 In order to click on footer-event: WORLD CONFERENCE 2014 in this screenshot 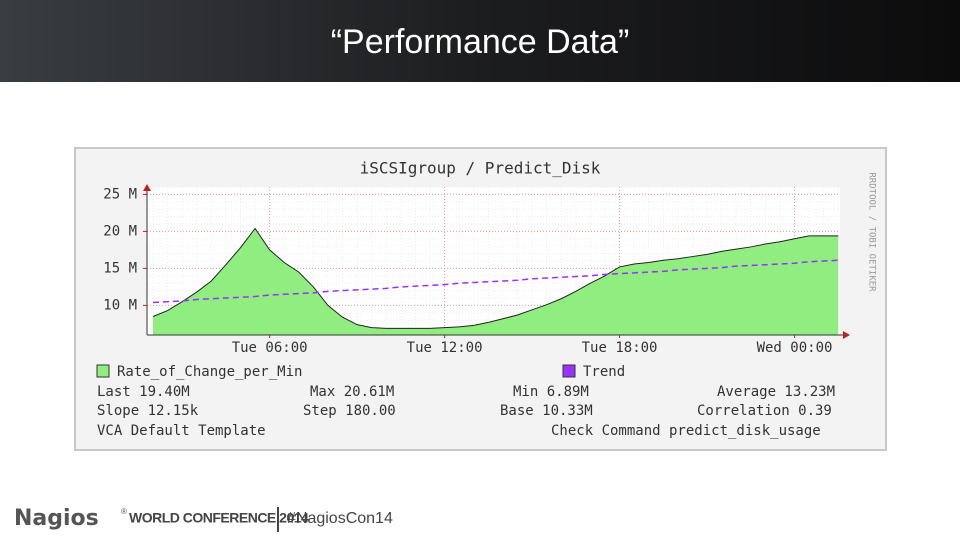, I will do `click(219, 518)`.